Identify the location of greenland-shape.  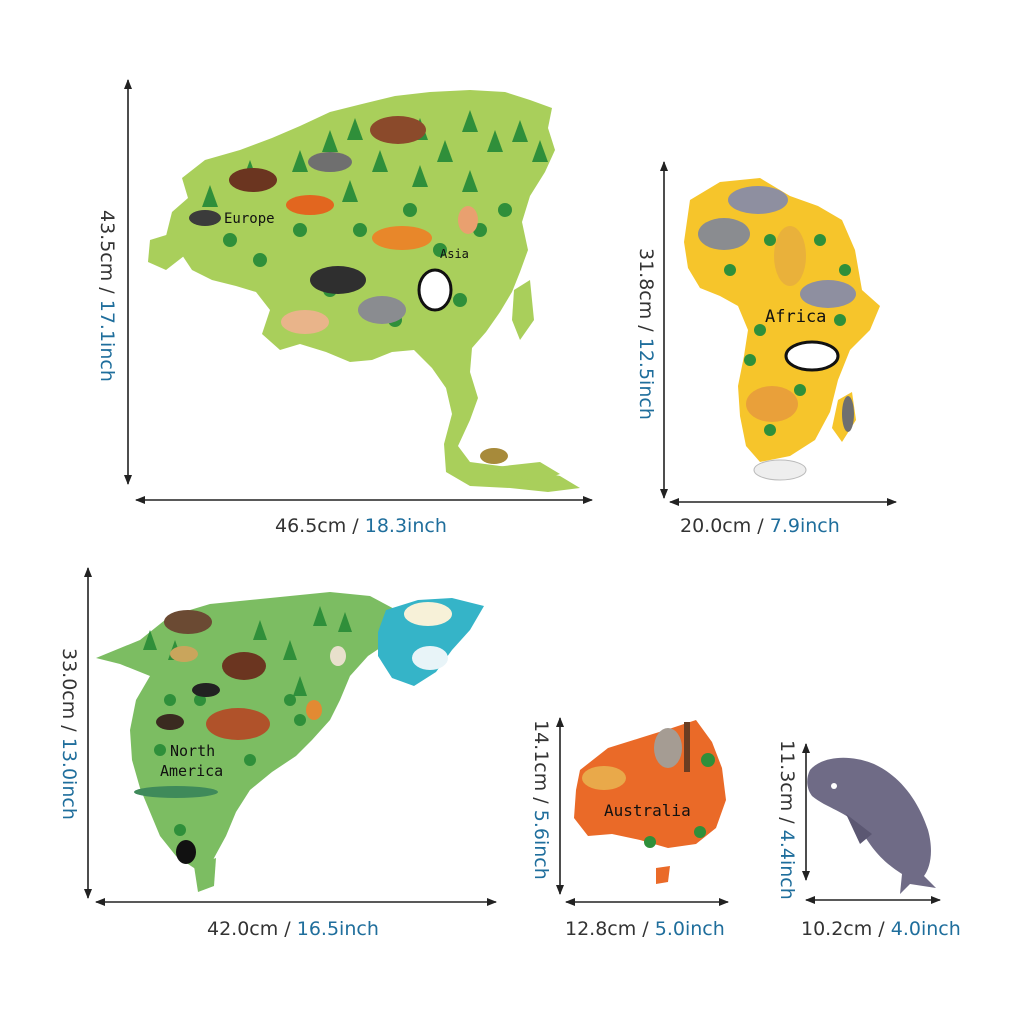
(431, 642).